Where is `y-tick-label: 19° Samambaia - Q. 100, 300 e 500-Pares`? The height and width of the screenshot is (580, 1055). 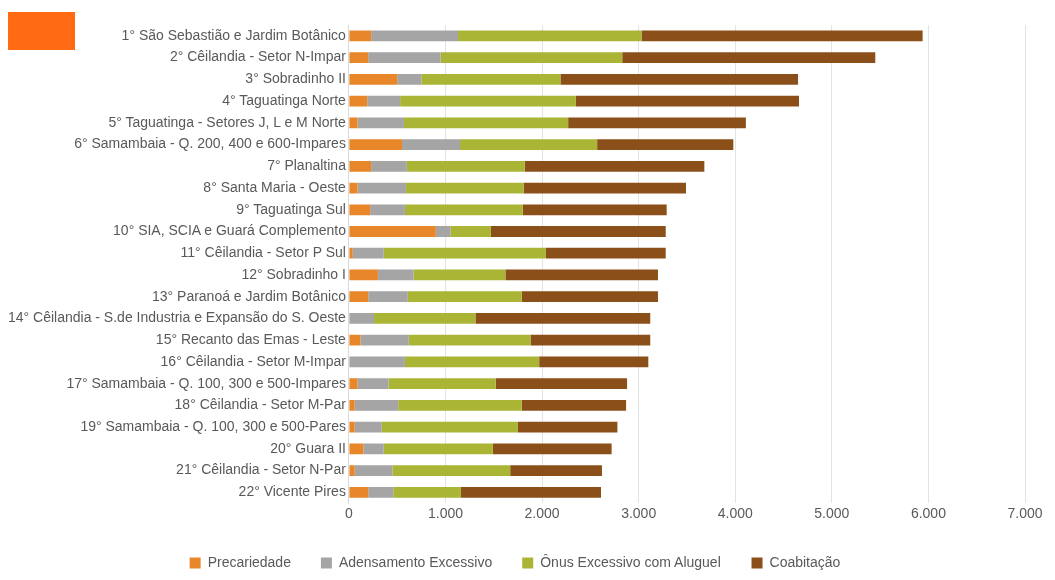 y-tick-label: 19° Samambaia - Q. 100, 300 e 500-Pares is located at coordinates (213, 425).